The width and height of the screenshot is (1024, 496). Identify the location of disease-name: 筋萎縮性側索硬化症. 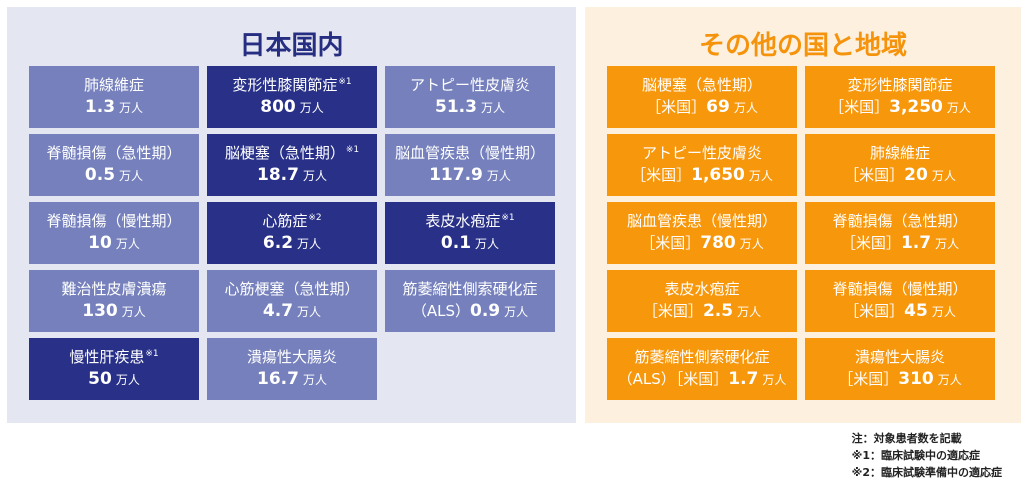
(702, 357).